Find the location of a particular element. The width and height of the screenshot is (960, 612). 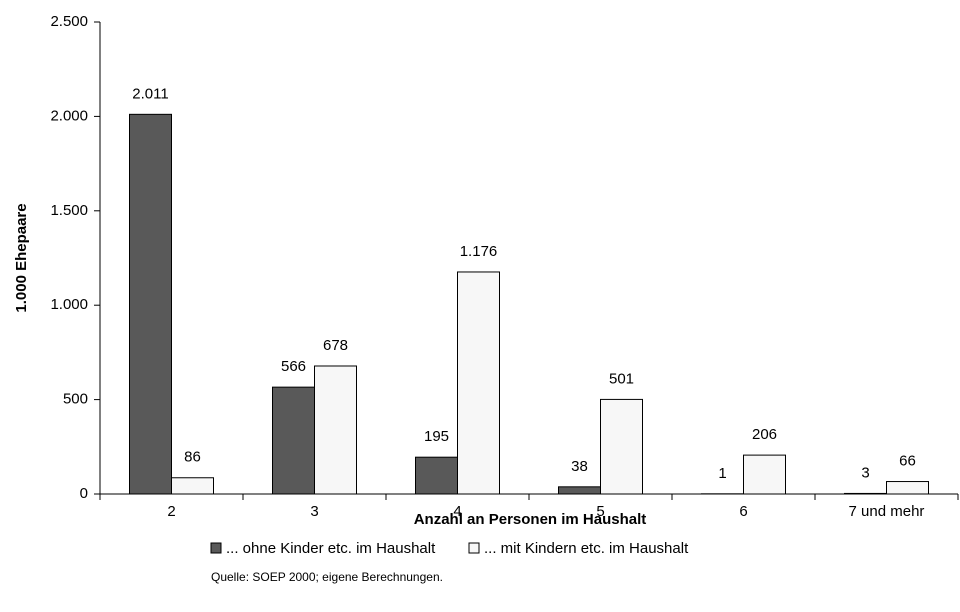

x-tick-label: 5 is located at coordinates (600, 511).